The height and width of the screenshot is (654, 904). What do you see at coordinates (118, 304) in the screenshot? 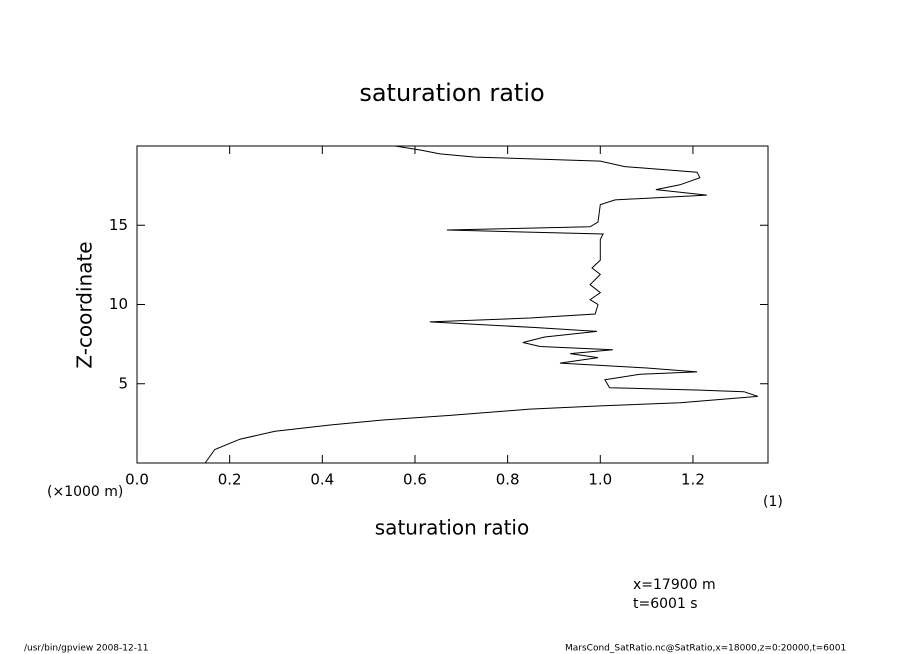
I see `y-tick-label: 10` at bounding box center [118, 304].